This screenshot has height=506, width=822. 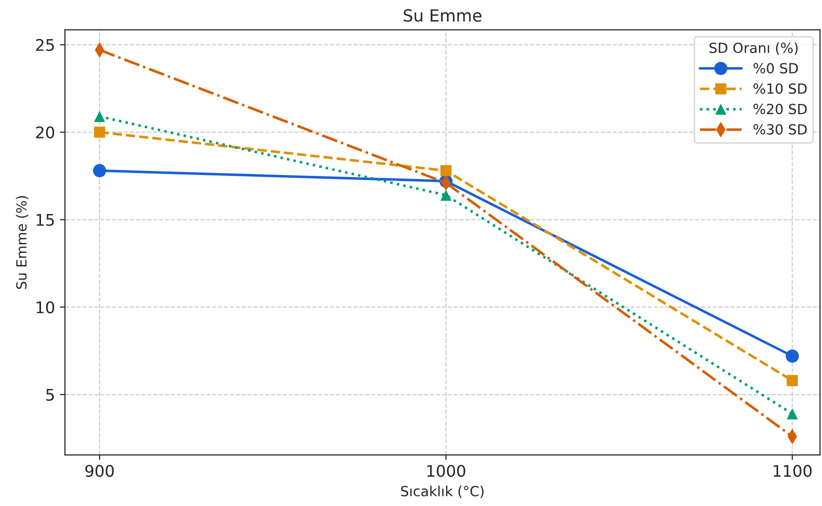 I want to click on x-tick-label: 1000, so click(x=446, y=470).